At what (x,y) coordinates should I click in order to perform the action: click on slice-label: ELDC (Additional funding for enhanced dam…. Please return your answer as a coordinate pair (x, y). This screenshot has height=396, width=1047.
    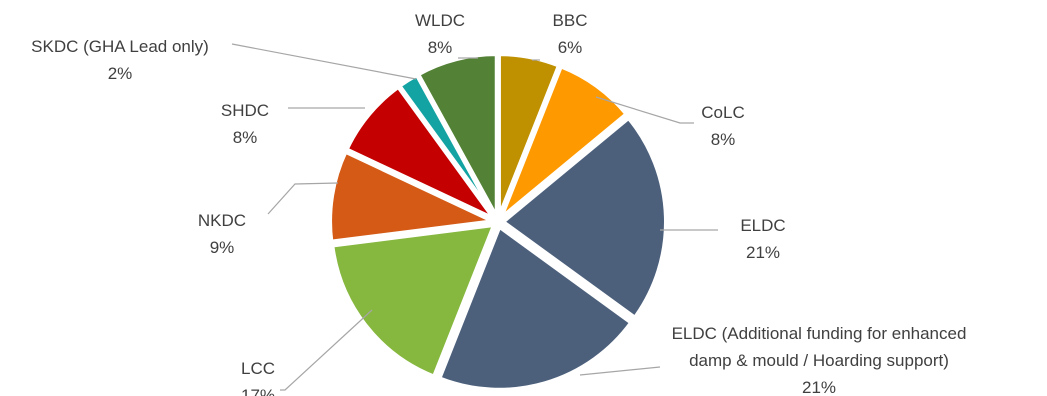
    Looking at the image, I should click on (819, 360).